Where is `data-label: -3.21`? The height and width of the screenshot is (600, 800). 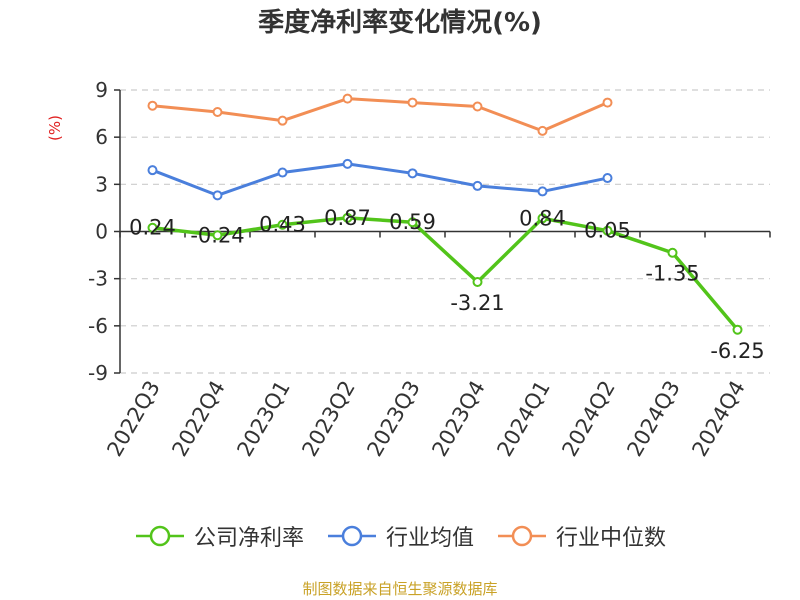 data-label: -3.21 is located at coordinates (477, 303).